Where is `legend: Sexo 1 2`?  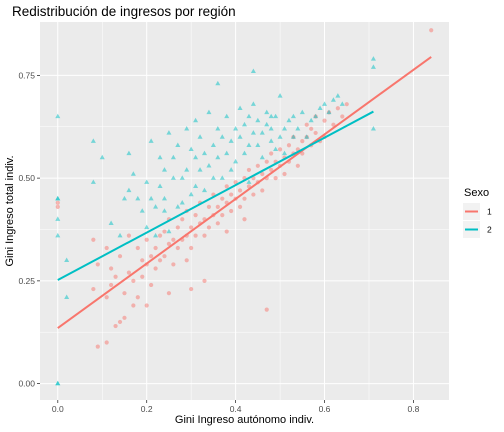 legend: Sexo 1 2 is located at coordinates (477, 212).